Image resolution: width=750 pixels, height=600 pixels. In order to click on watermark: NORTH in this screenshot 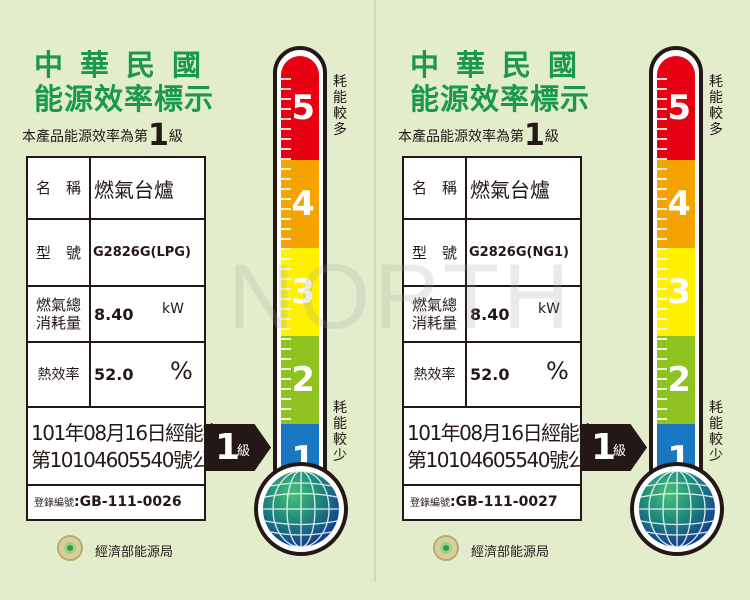, I will do `click(401, 297)`.